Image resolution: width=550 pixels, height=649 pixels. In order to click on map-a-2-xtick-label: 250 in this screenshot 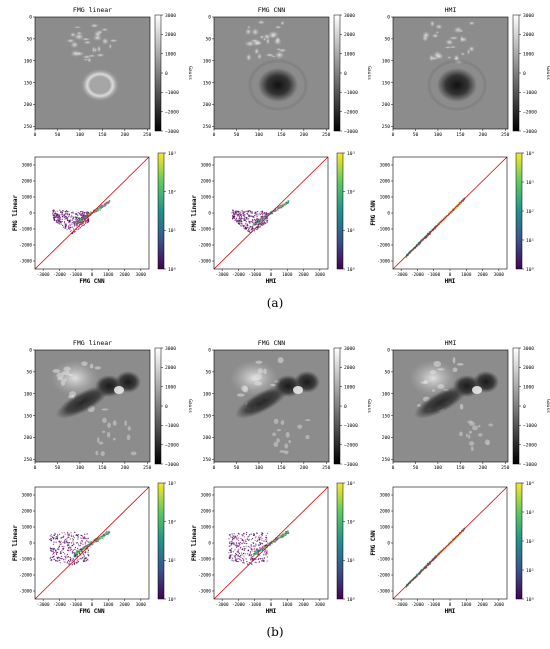, I will do `click(505, 135)`.